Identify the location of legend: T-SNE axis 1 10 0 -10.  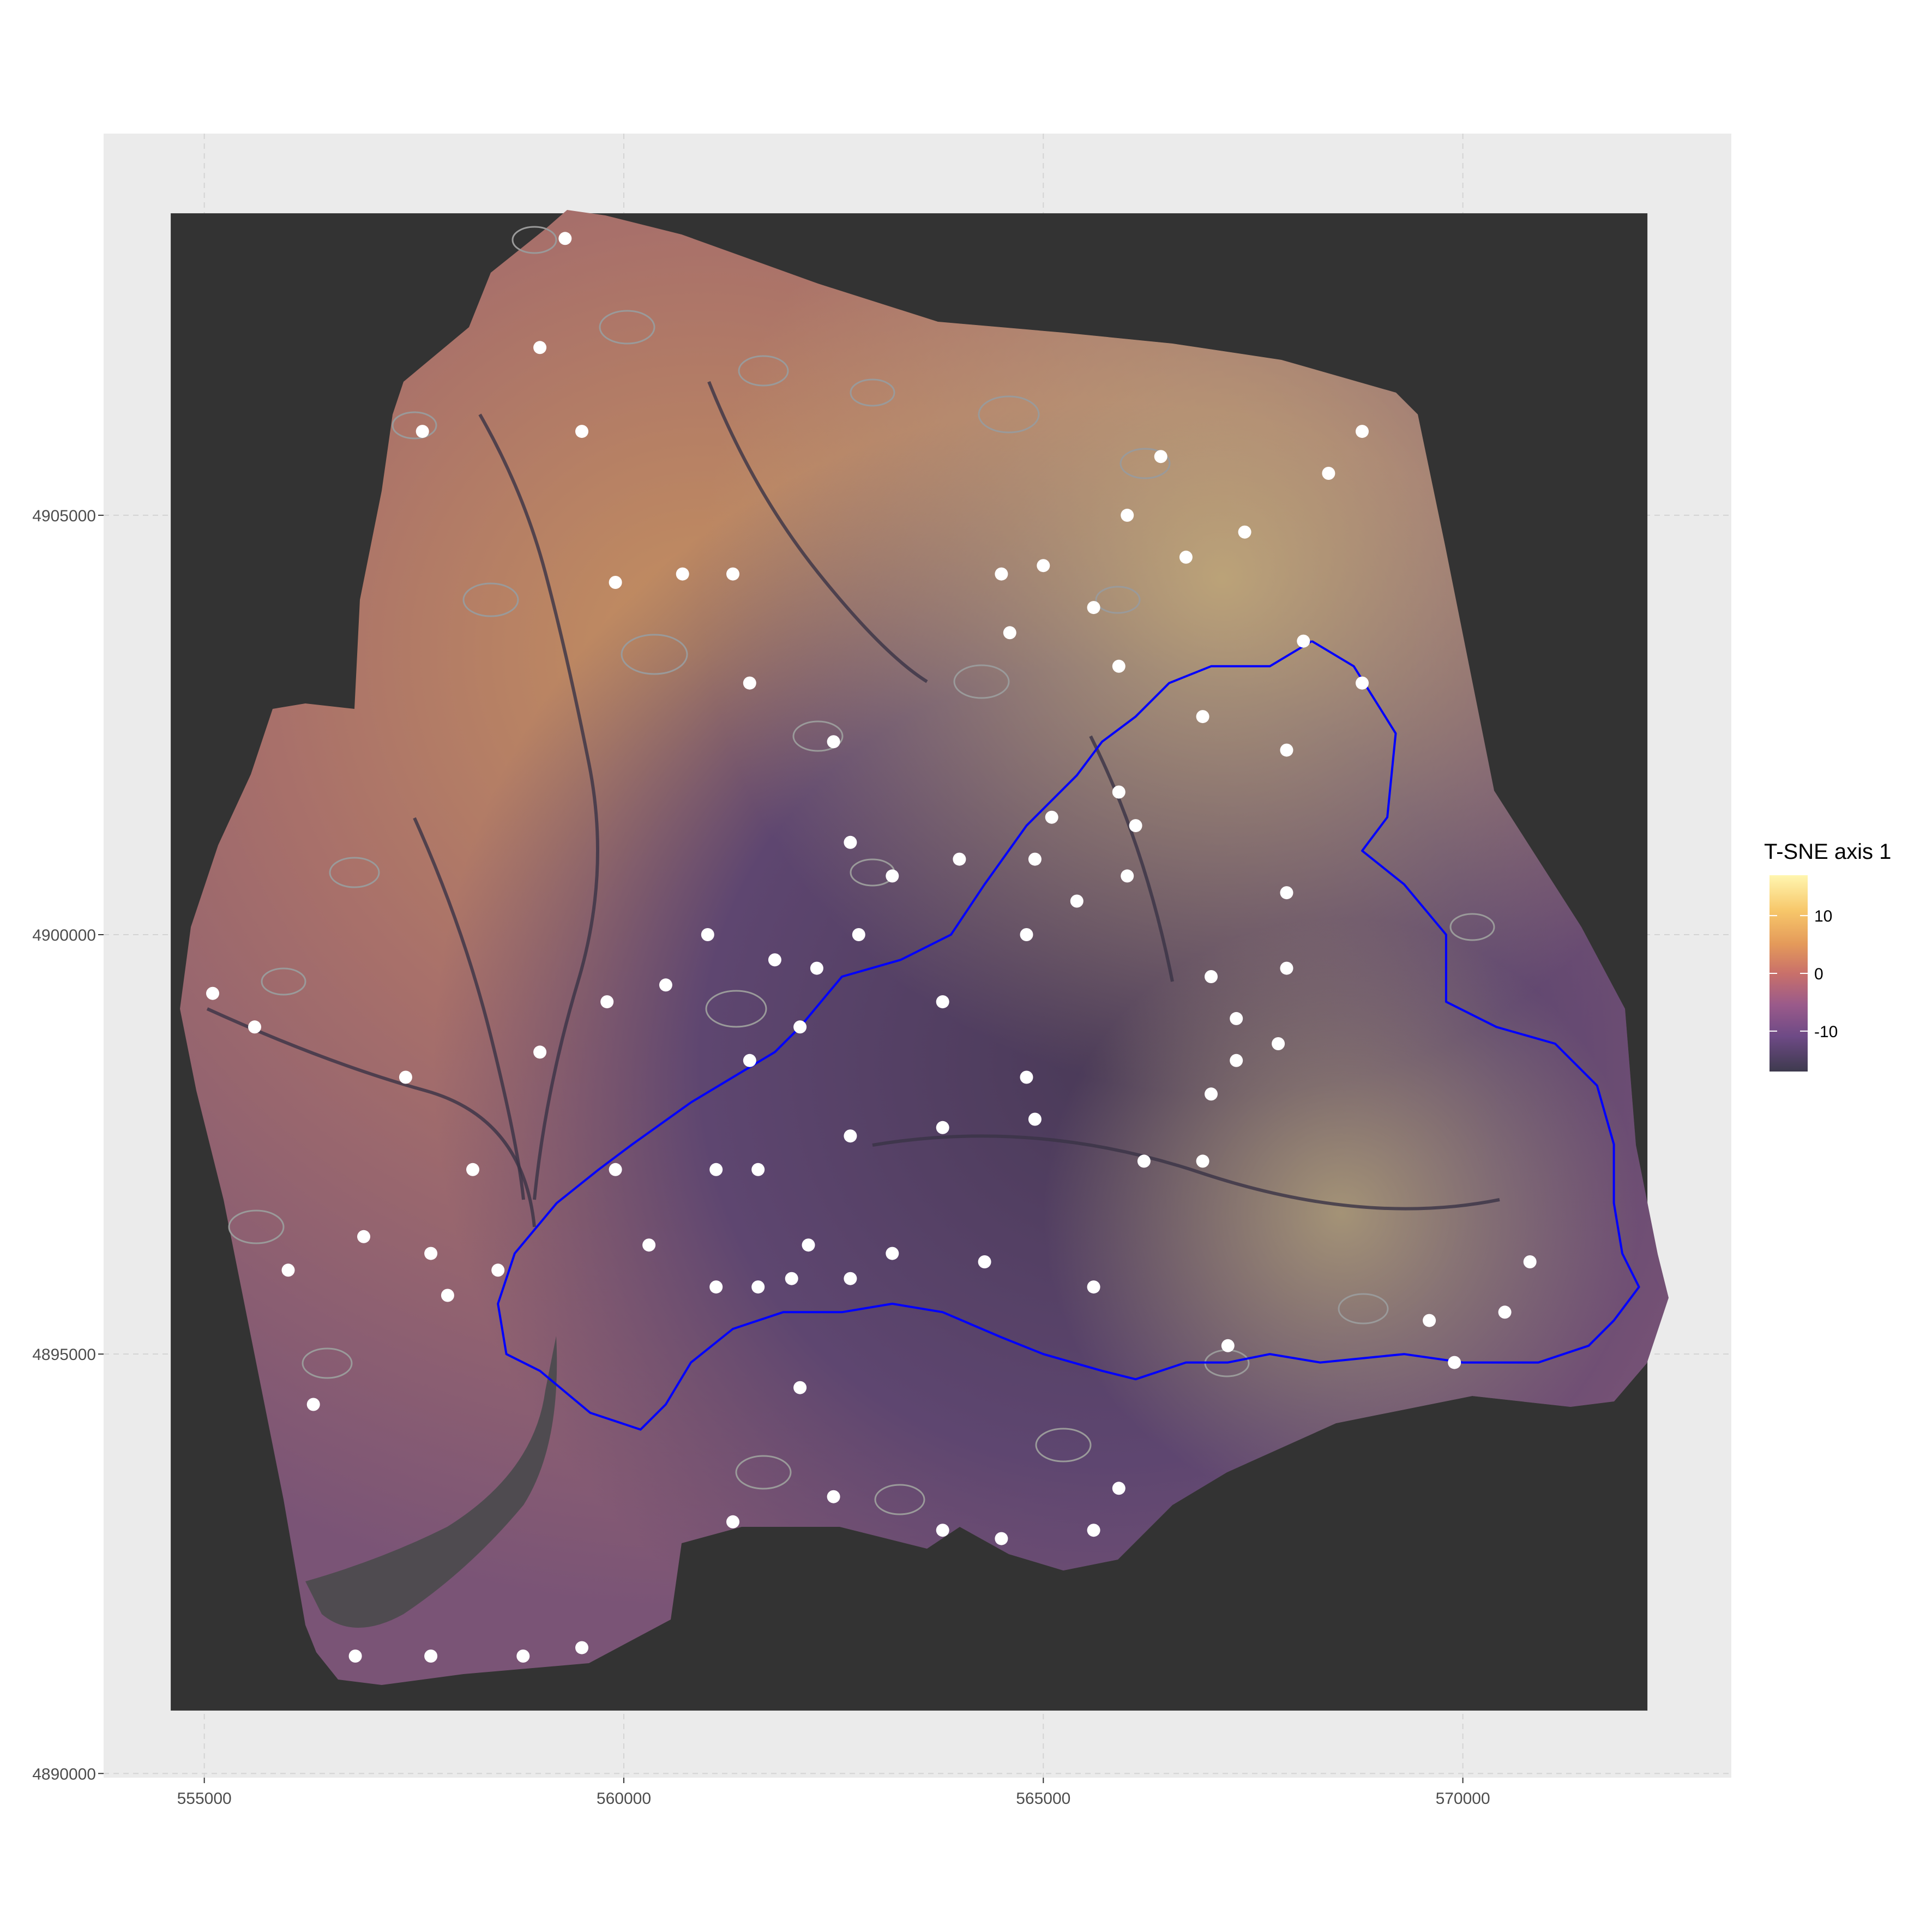
(1827, 956).